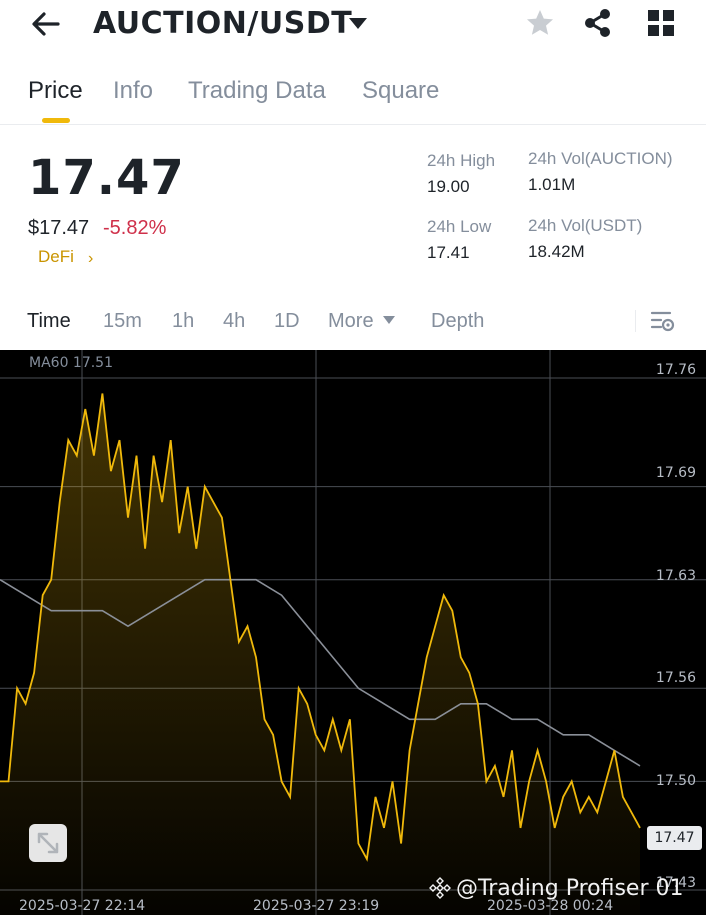 This screenshot has width=706, height=915. What do you see at coordinates (49, 321) in the screenshot?
I see `interval-time: Time` at bounding box center [49, 321].